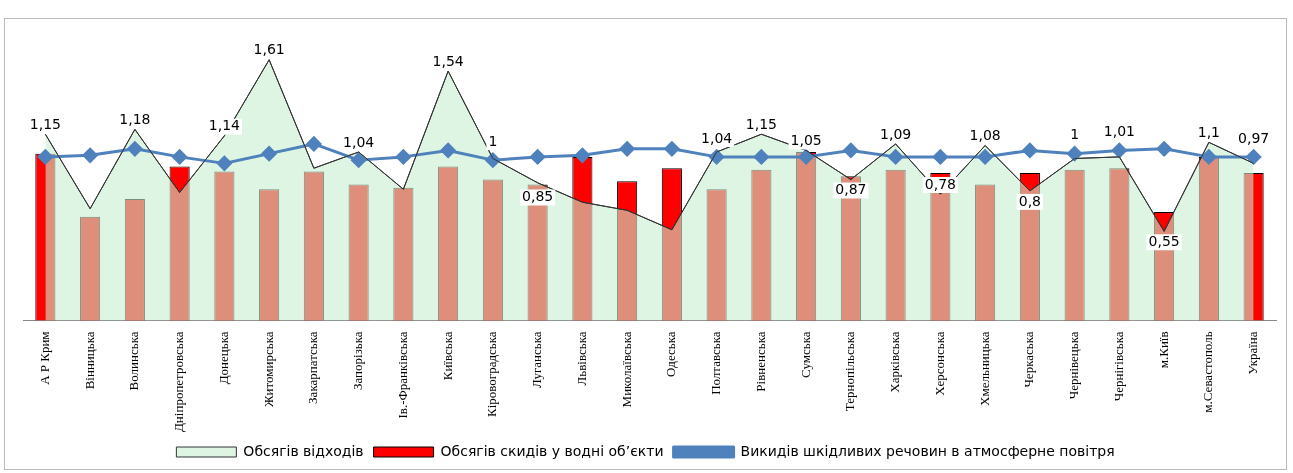 The image size is (1293, 473). What do you see at coordinates (1029, 359) in the screenshot?
I see `x-tick-label: Черкаська` at bounding box center [1029, 359].